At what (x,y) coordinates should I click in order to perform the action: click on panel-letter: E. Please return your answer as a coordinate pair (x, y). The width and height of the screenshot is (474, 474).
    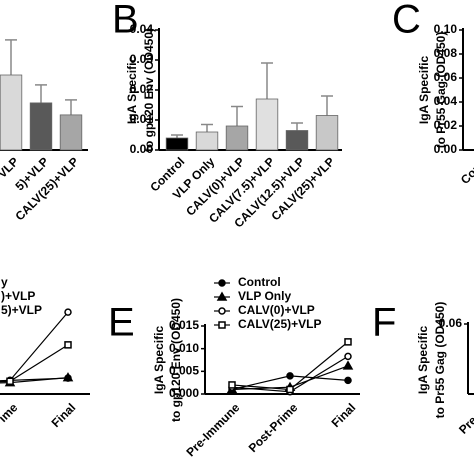
    Looking at the image, I should click on (121, 323).